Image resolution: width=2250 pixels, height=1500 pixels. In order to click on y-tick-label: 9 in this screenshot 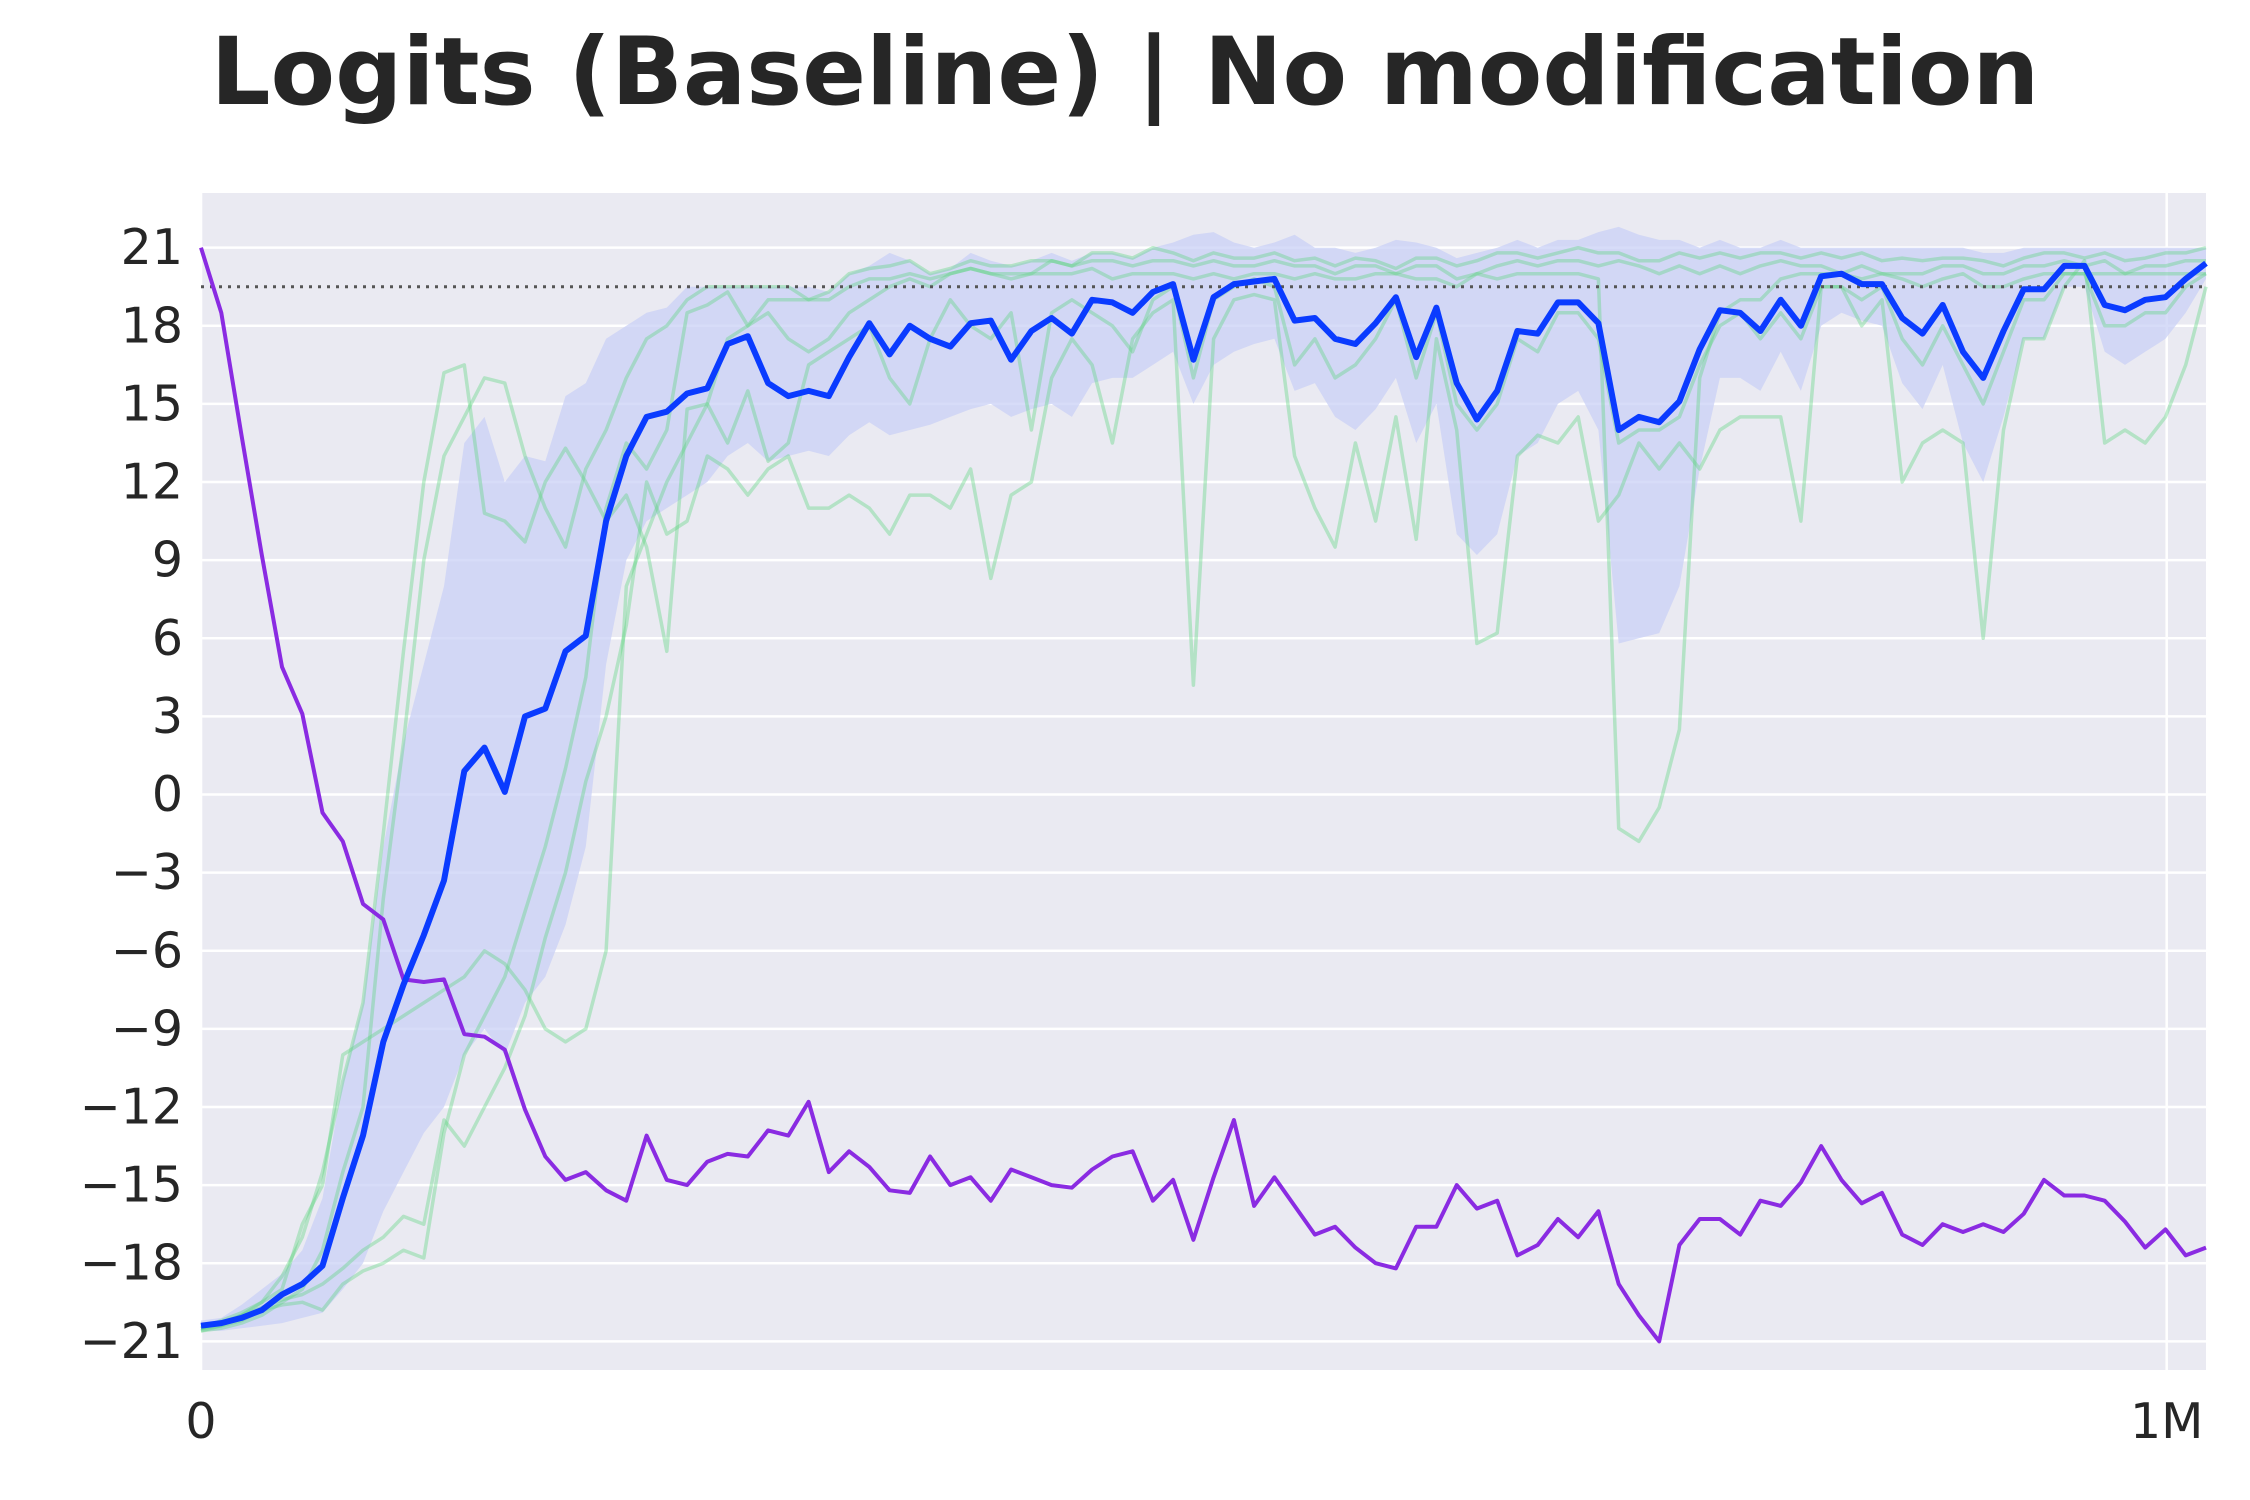, I will do `click(167, 560)`.